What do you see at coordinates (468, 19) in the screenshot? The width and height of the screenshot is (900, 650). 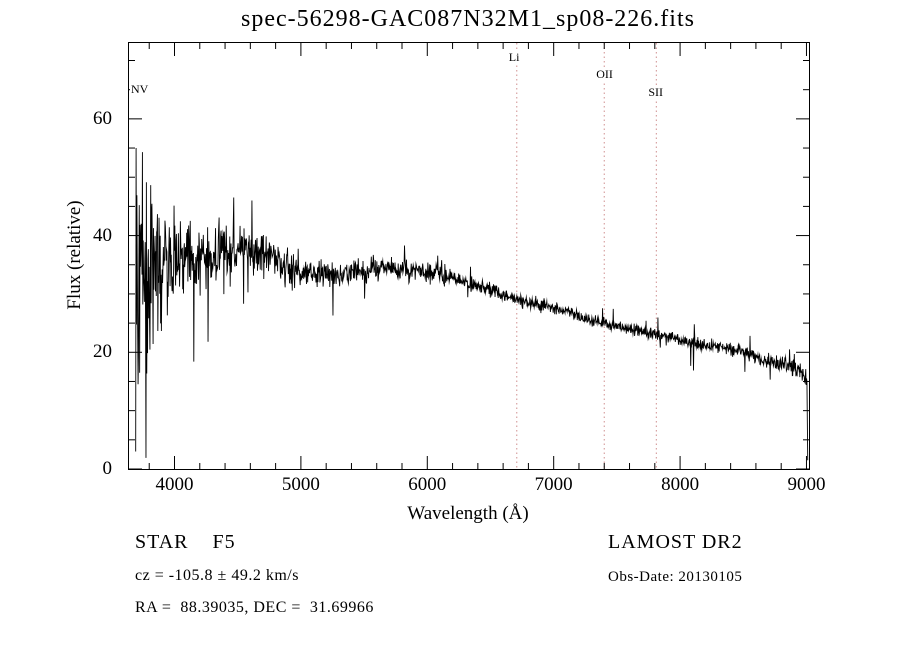 I see `plot-title: spec-56298-GAC087N32M1_sp08-226.fits` at bounding box center [468, 19].